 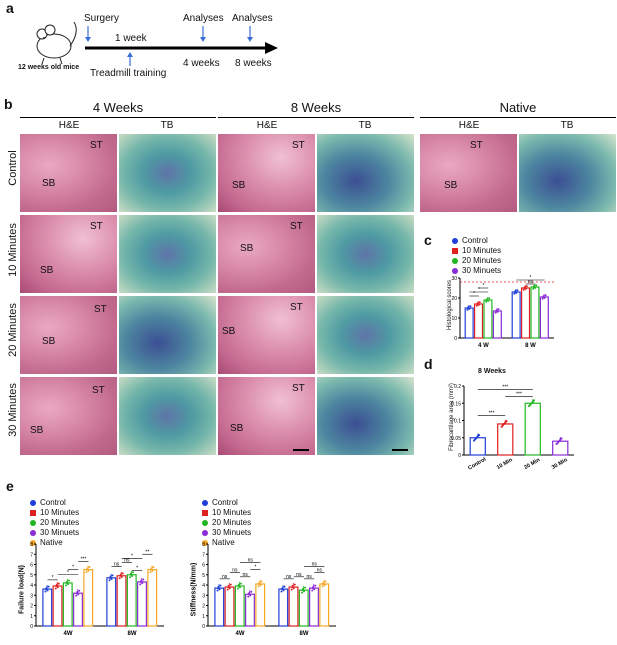 What do you see at coordinates (226, 543) in the screenshot?
I see `legend-item: Native` at bounding box center [226, 543].